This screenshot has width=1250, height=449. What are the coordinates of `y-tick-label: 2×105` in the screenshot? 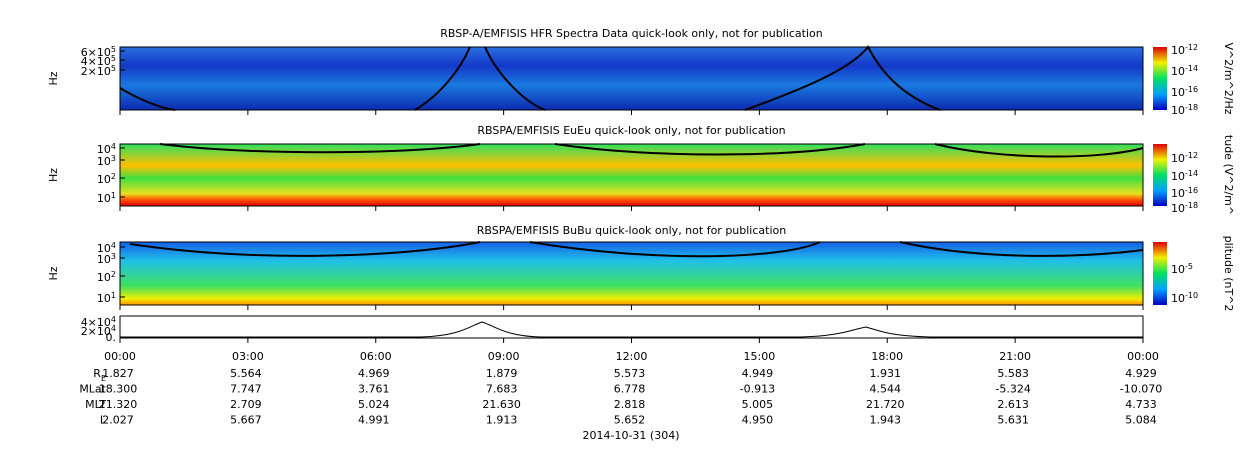 It's located at (98, 71).